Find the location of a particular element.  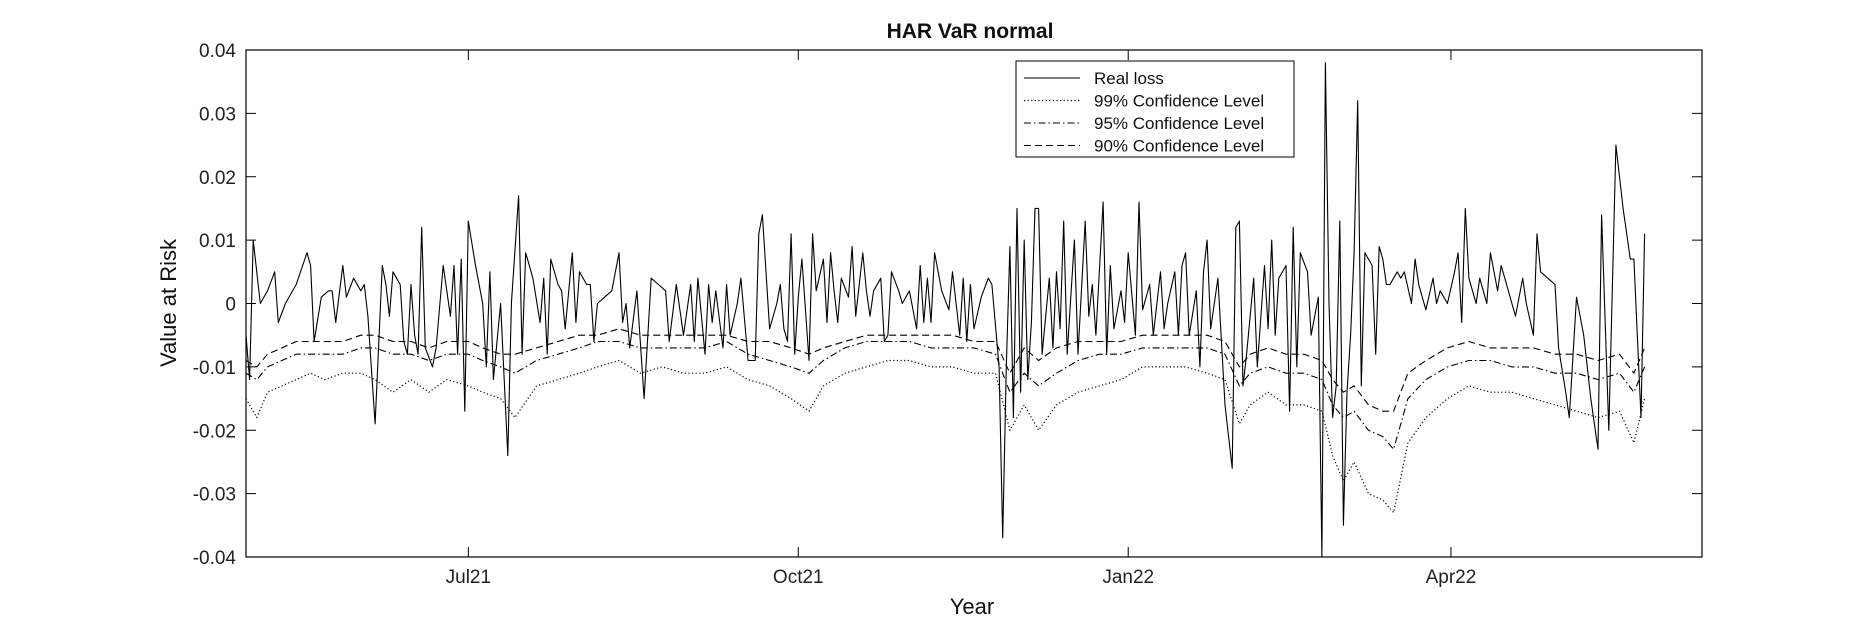

legend-label: Real loss is located at coordinates (1129, 78).